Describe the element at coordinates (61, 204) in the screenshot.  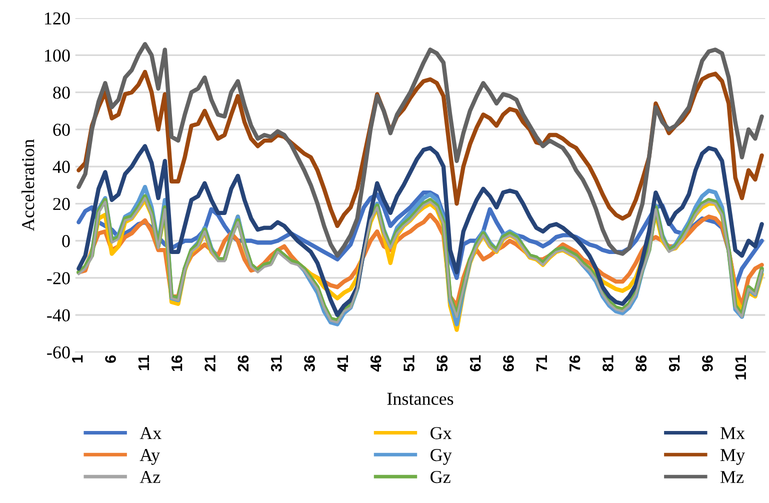
I see `y-tick-label: 20` at that location.